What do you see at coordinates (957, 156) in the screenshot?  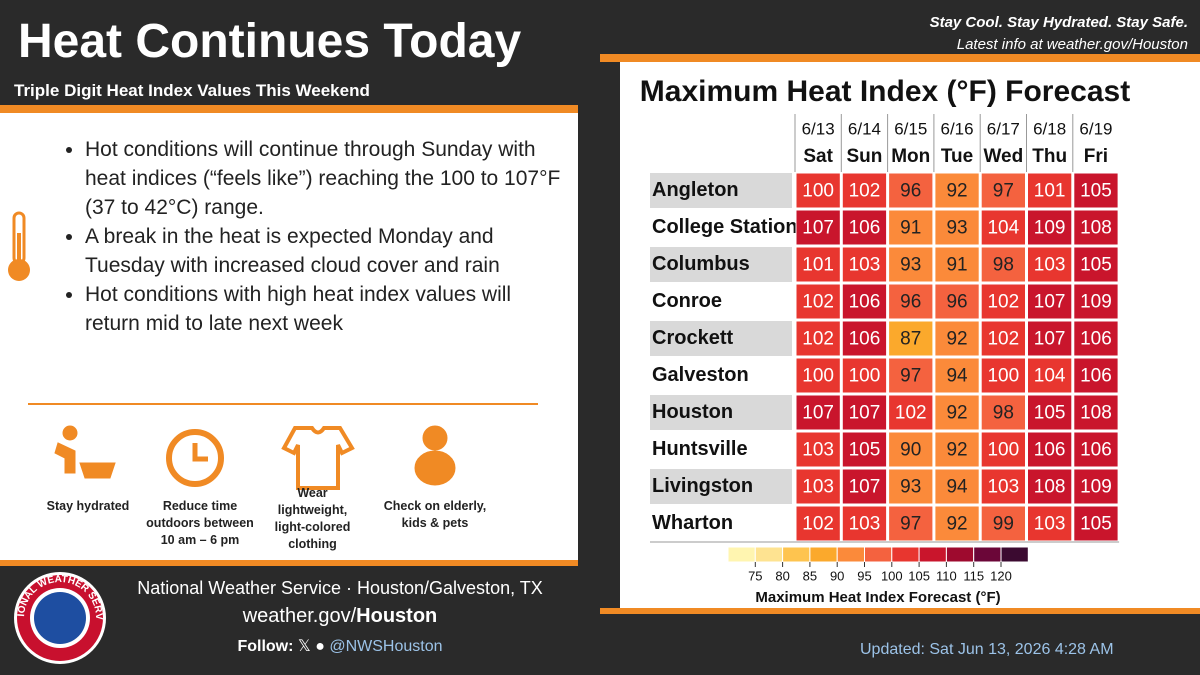 I see `day-label: Tue` at bounding box center [957, 156].